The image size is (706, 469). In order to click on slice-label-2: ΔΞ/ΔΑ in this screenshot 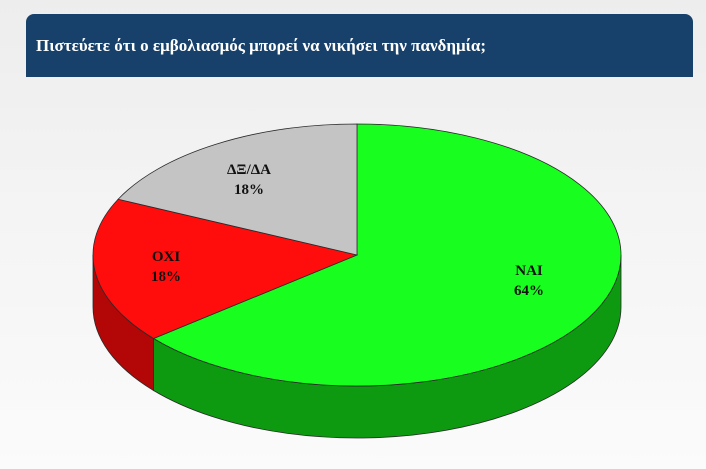, I will do `click(249, 170)`.